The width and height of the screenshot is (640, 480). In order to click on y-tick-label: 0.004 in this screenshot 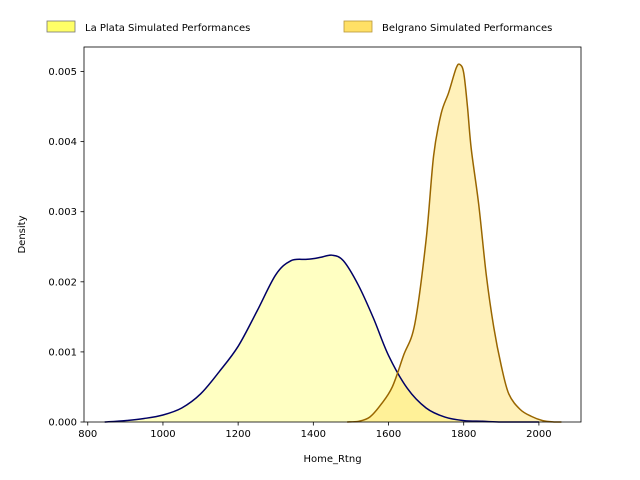, I will do `click(62, 142)`.